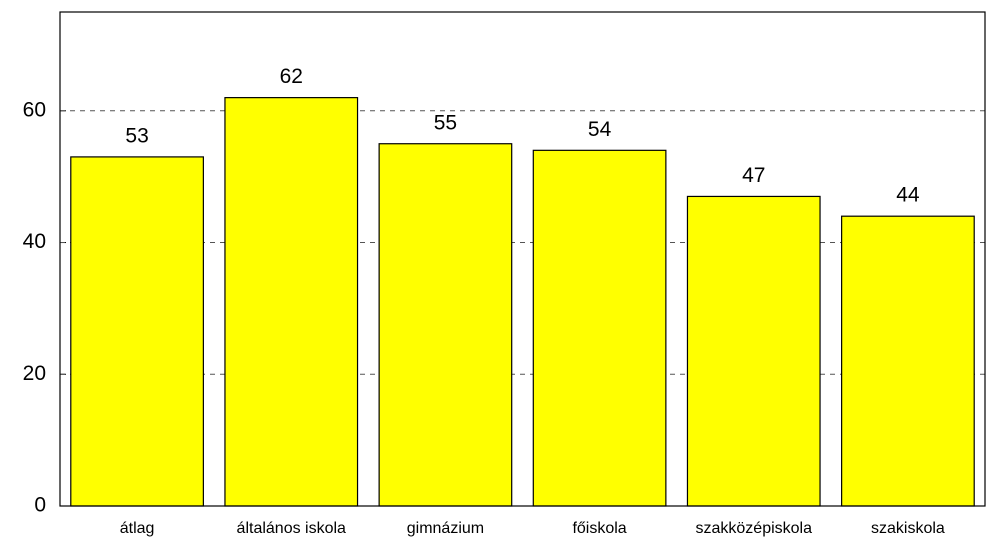  I want to click on x-tick-label: átlag, so click(137, 528).